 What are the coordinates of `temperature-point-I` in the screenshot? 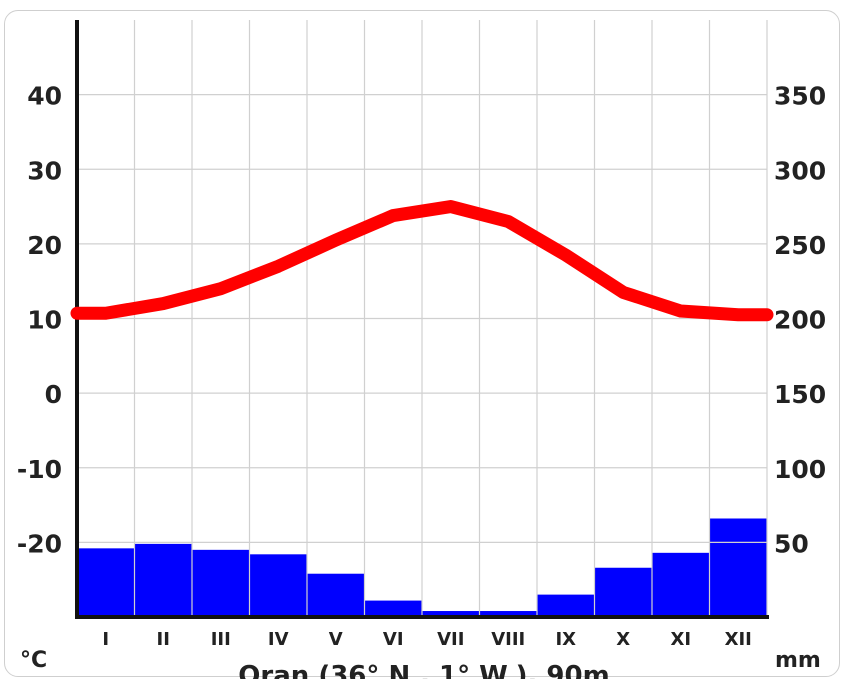 It's located at (105, 313).